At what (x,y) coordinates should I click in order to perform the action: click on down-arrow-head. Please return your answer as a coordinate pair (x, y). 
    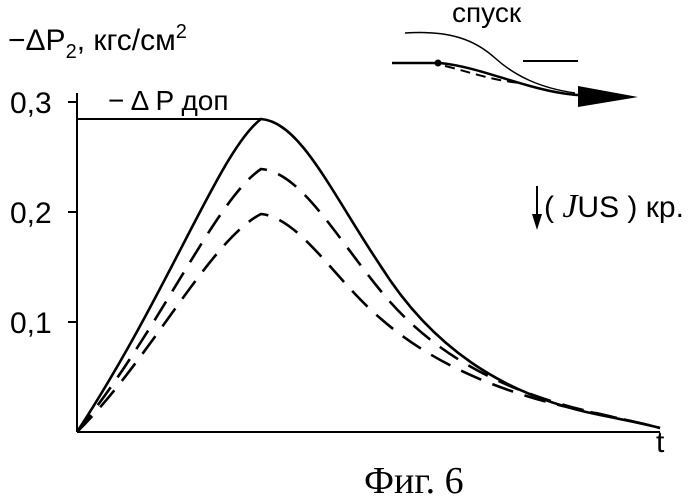
    Looking at the image, I should click on (537, 222).